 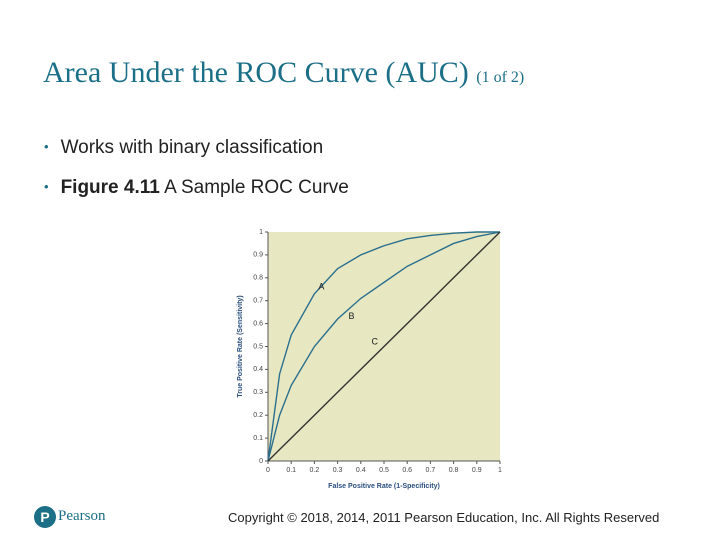 What do you see at coordinates (268, 470) in the screenshot?
I see `x-tick-label: 0` at bounding box center [268, 470].